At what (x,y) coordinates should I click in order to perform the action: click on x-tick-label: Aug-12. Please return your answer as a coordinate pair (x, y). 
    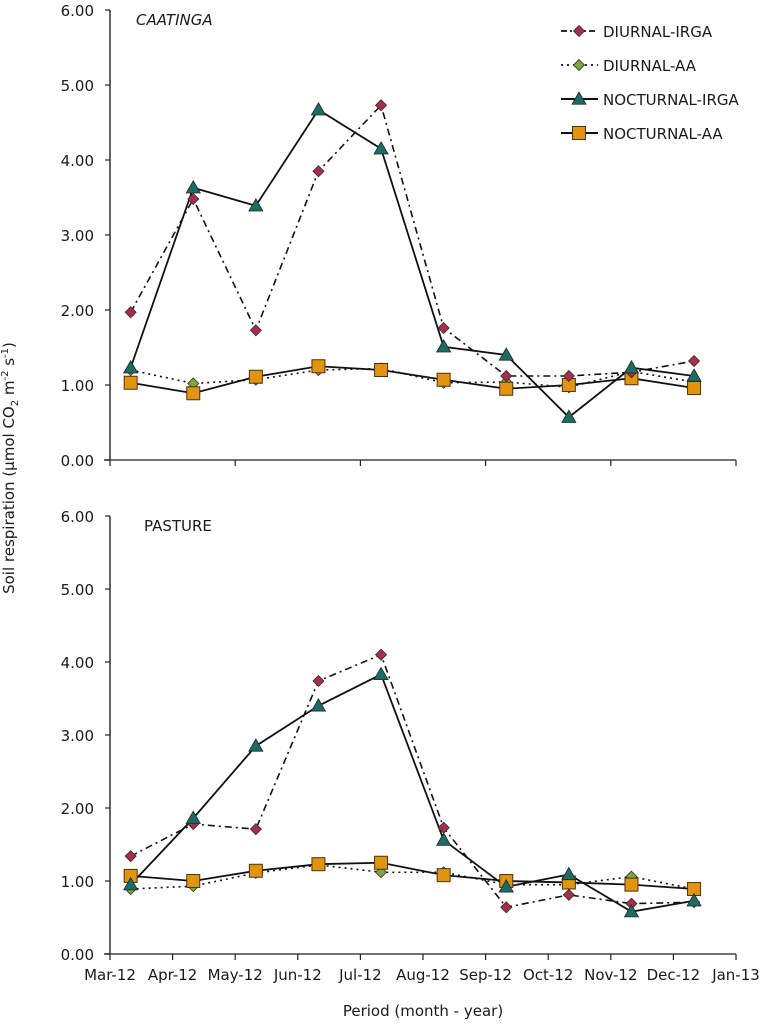
    Looking at the image, I should click on (423, 975).